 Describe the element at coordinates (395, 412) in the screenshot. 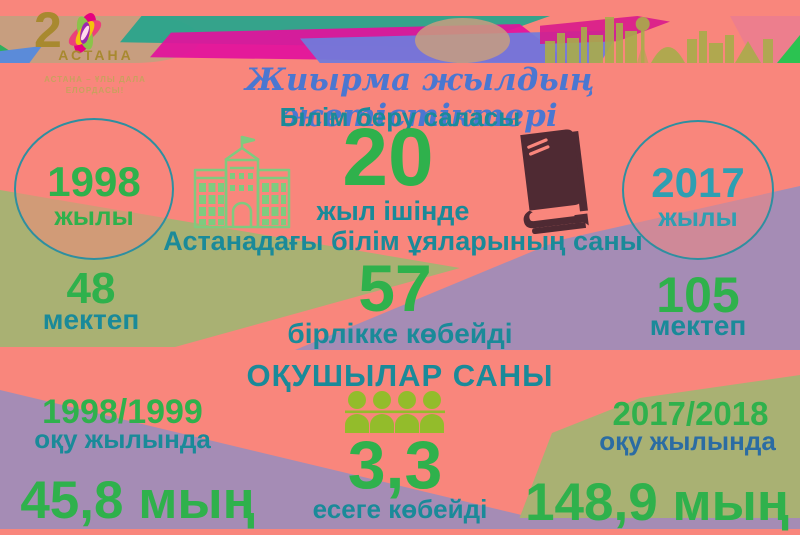

I see `students-group-icon` at that location.